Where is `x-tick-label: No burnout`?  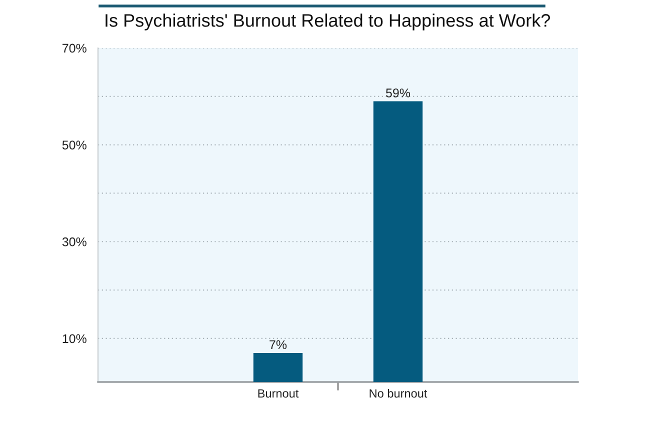
x-tick-label: No burnout is located at coordinates (399, 393).